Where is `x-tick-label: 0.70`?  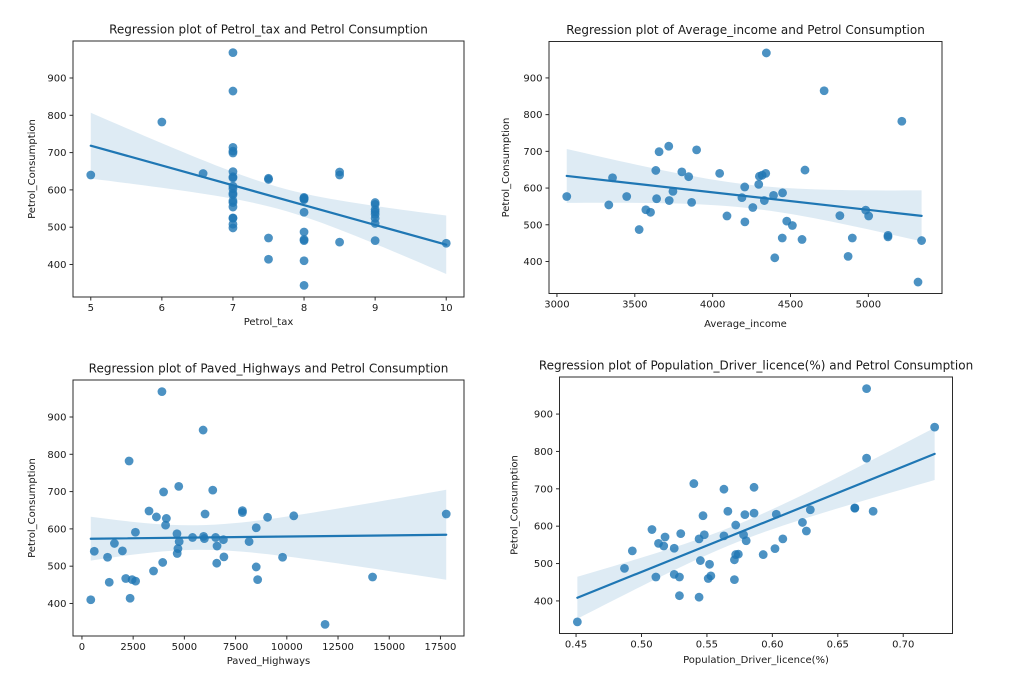
x-tick-label: 0.70 is located at coordinates (903, 645).